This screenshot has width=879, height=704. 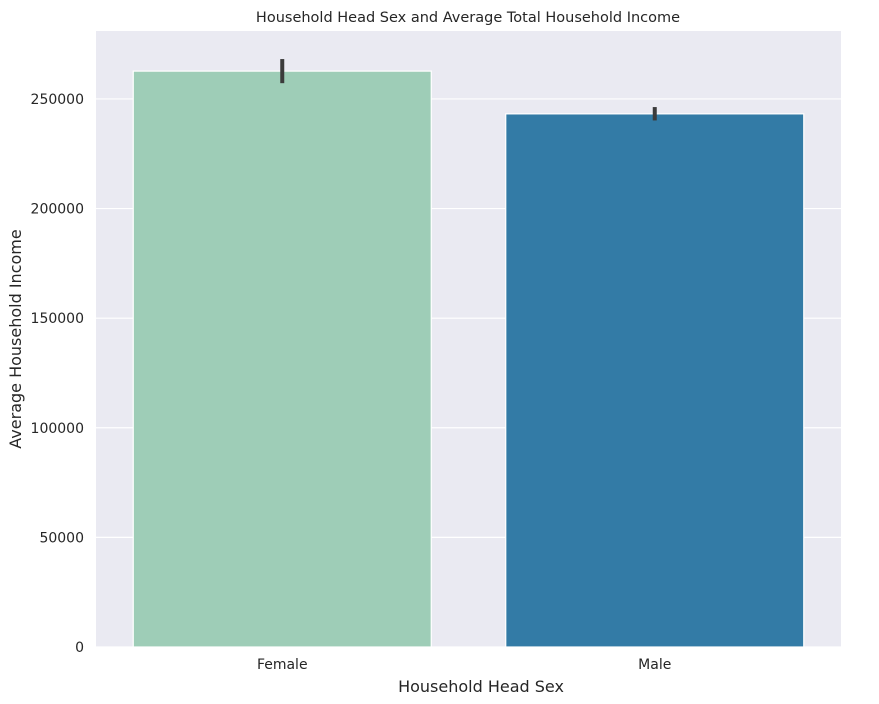 I want to click on y-tick-label: 50000, so click(x=61, y=538).